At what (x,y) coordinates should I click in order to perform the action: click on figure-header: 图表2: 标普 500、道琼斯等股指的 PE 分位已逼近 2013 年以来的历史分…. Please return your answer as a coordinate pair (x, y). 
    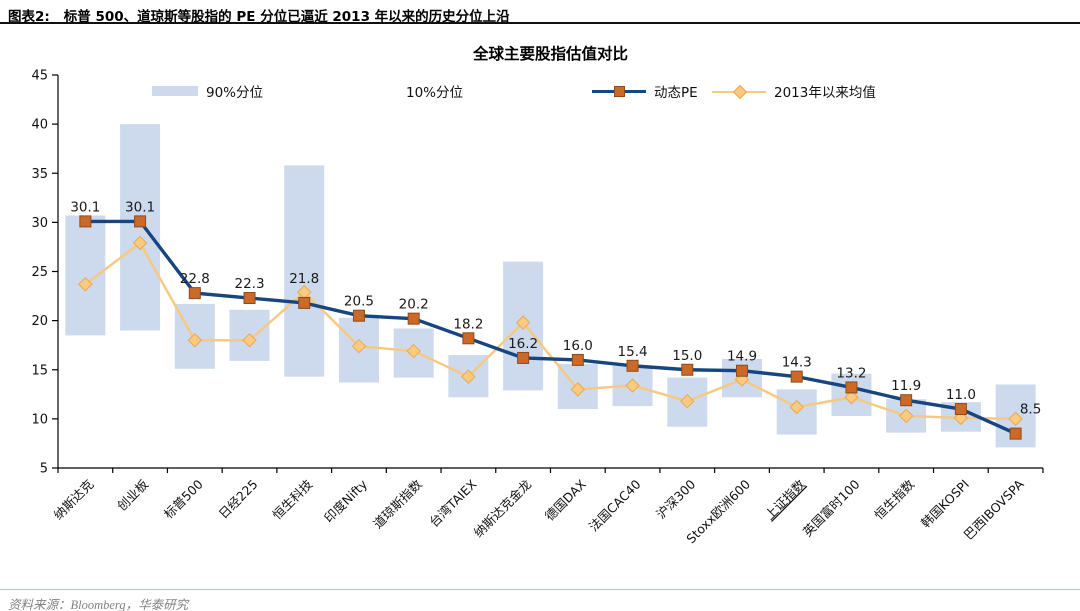
    Looking at the image, I should click on (259, 15).